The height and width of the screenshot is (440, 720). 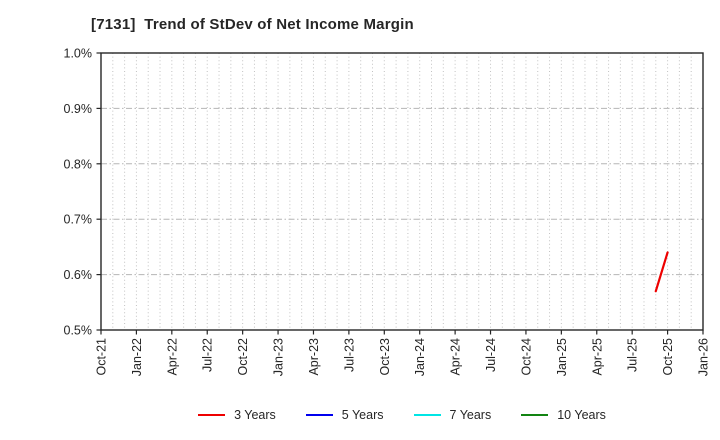 What do you see at coordinates (581, 415) in the screenshot?
I see `legend-label: 10 Years` at bounding box center [581, 415].